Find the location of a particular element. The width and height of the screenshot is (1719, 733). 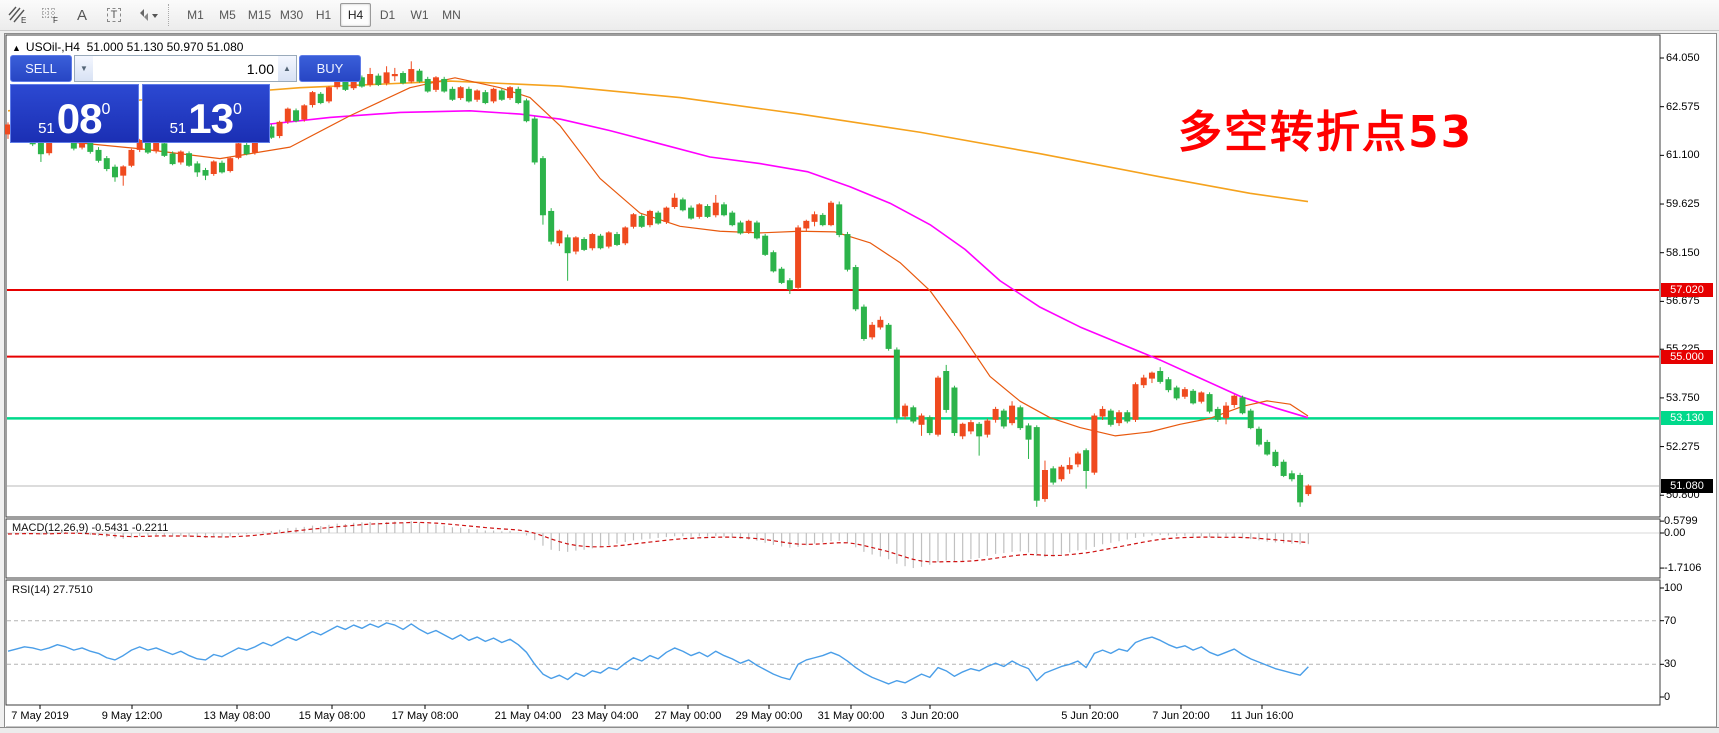

rsi-label: RSI(14) 27.7510 is located at coordinates (52, 590).